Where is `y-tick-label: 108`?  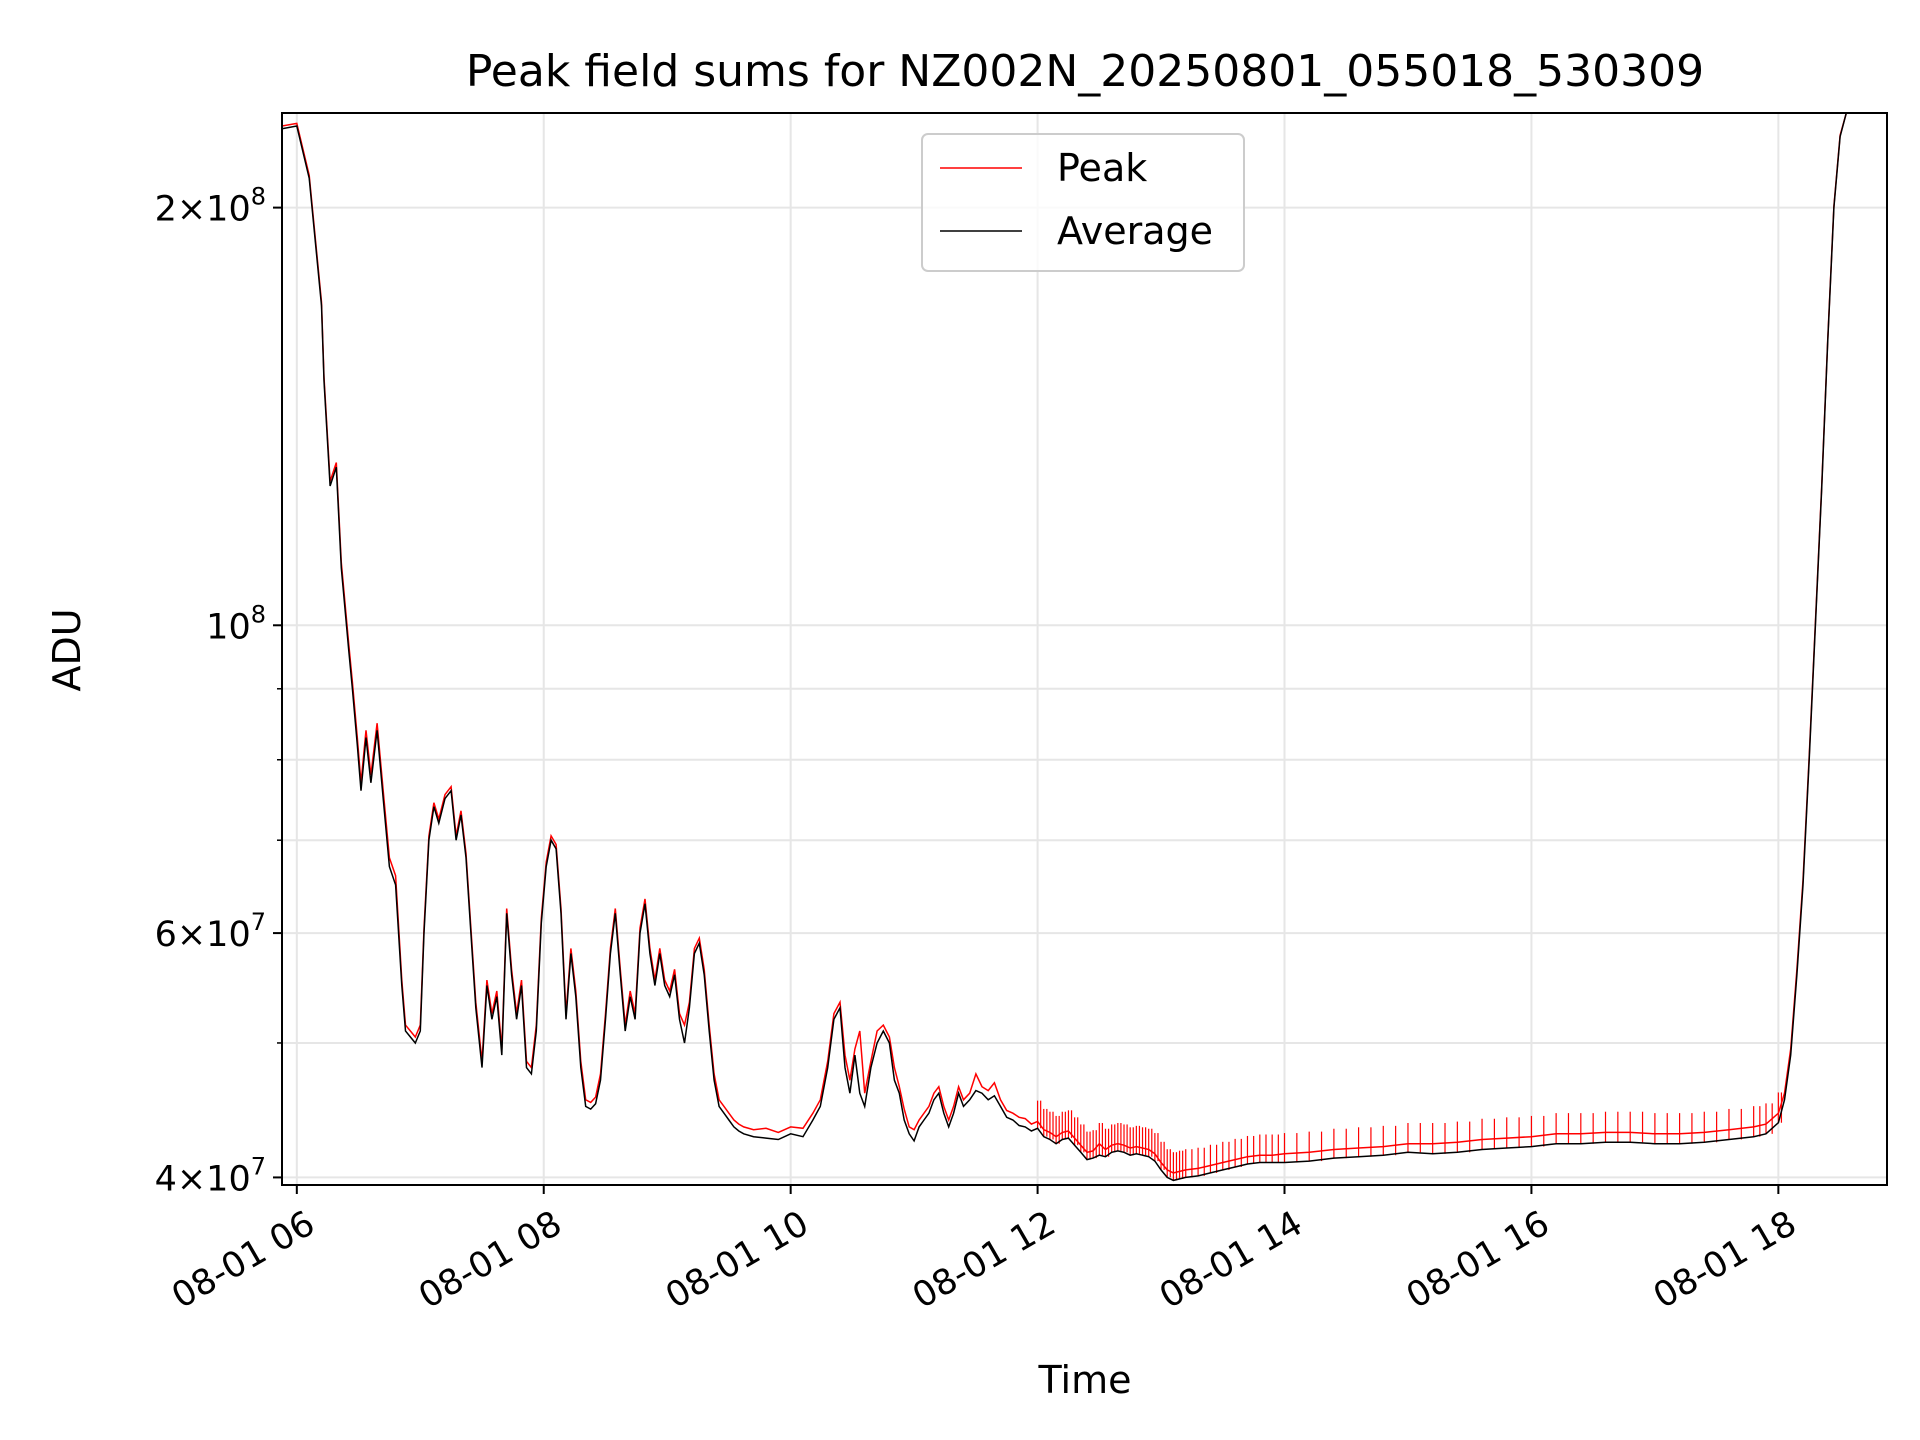 y-tick-label: 108 is located at coordinates (236, 623).